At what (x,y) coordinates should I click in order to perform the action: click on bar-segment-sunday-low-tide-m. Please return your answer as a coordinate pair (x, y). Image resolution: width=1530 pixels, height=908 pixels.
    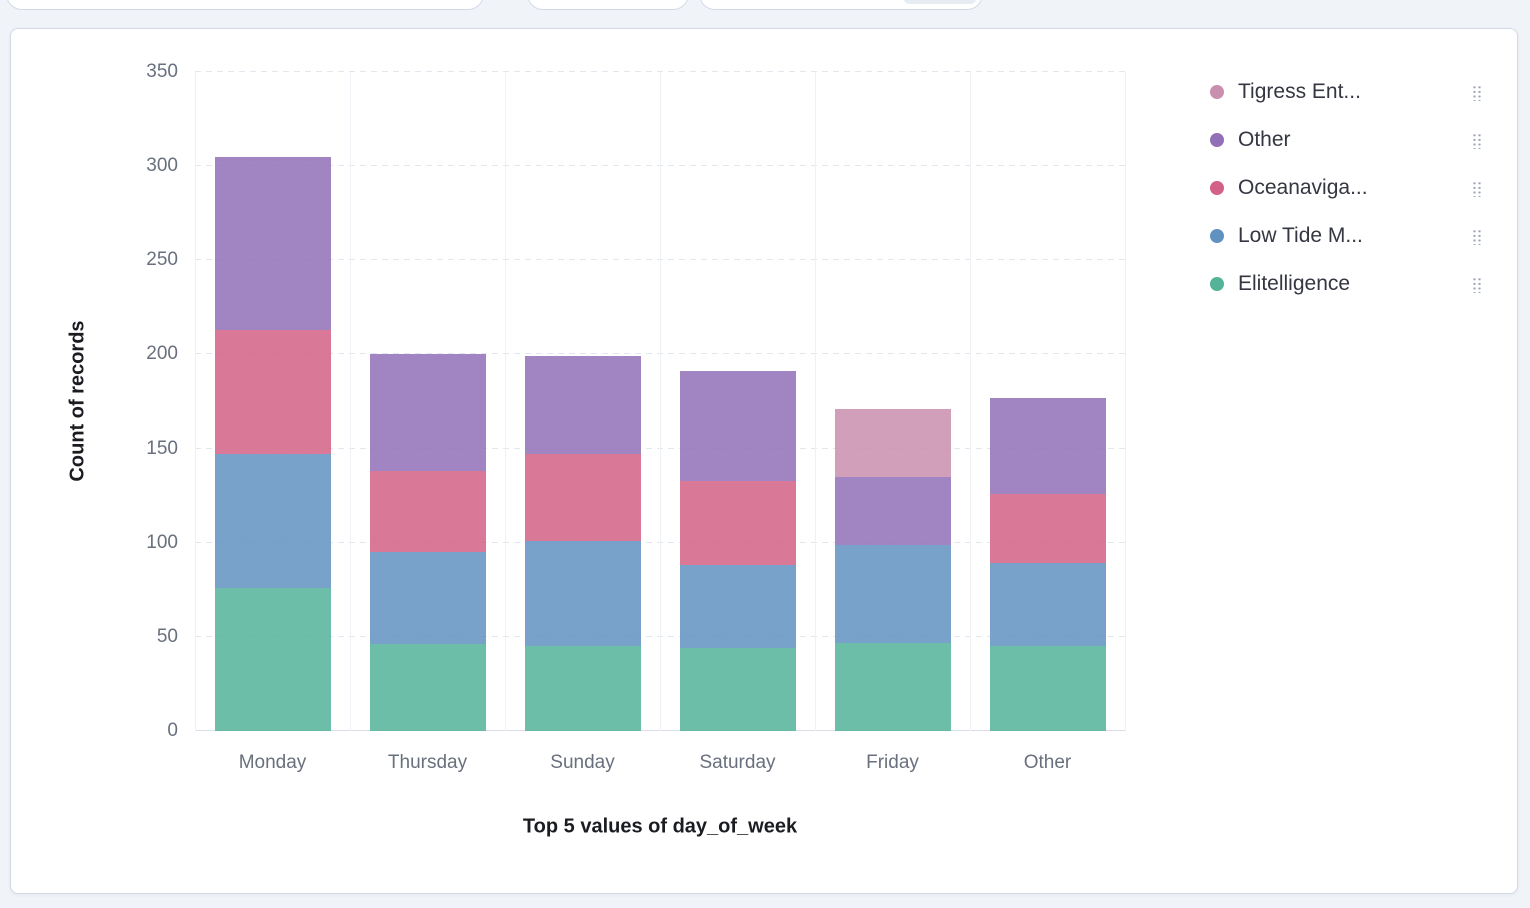
    Looking at the image, I should click on (582, 593).